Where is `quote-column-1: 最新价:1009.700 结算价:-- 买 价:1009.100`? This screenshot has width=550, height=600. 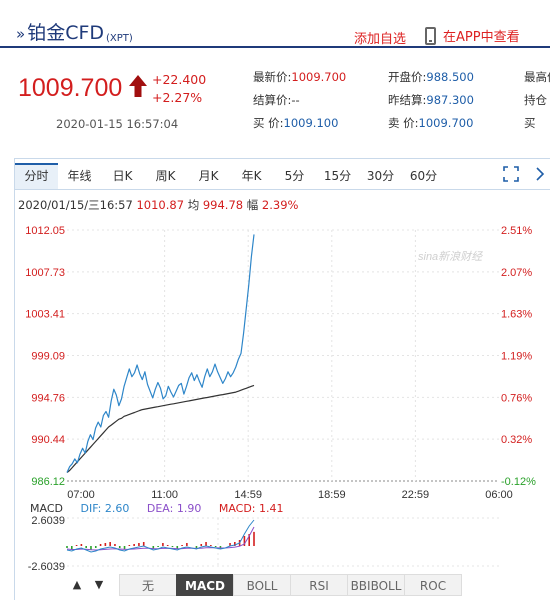 quote-column-1: 最新价:1009.700 结算价:-- 买 价:1009.100 is located at coordinates (299, 100).